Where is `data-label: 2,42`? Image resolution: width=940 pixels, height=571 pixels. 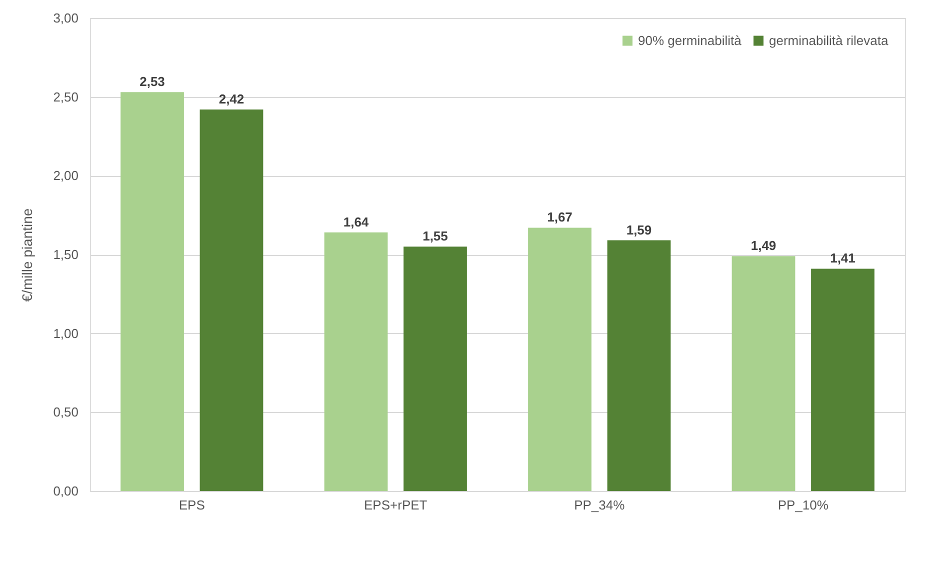
data-label: 2,42 is located at coordinates (231, 98).